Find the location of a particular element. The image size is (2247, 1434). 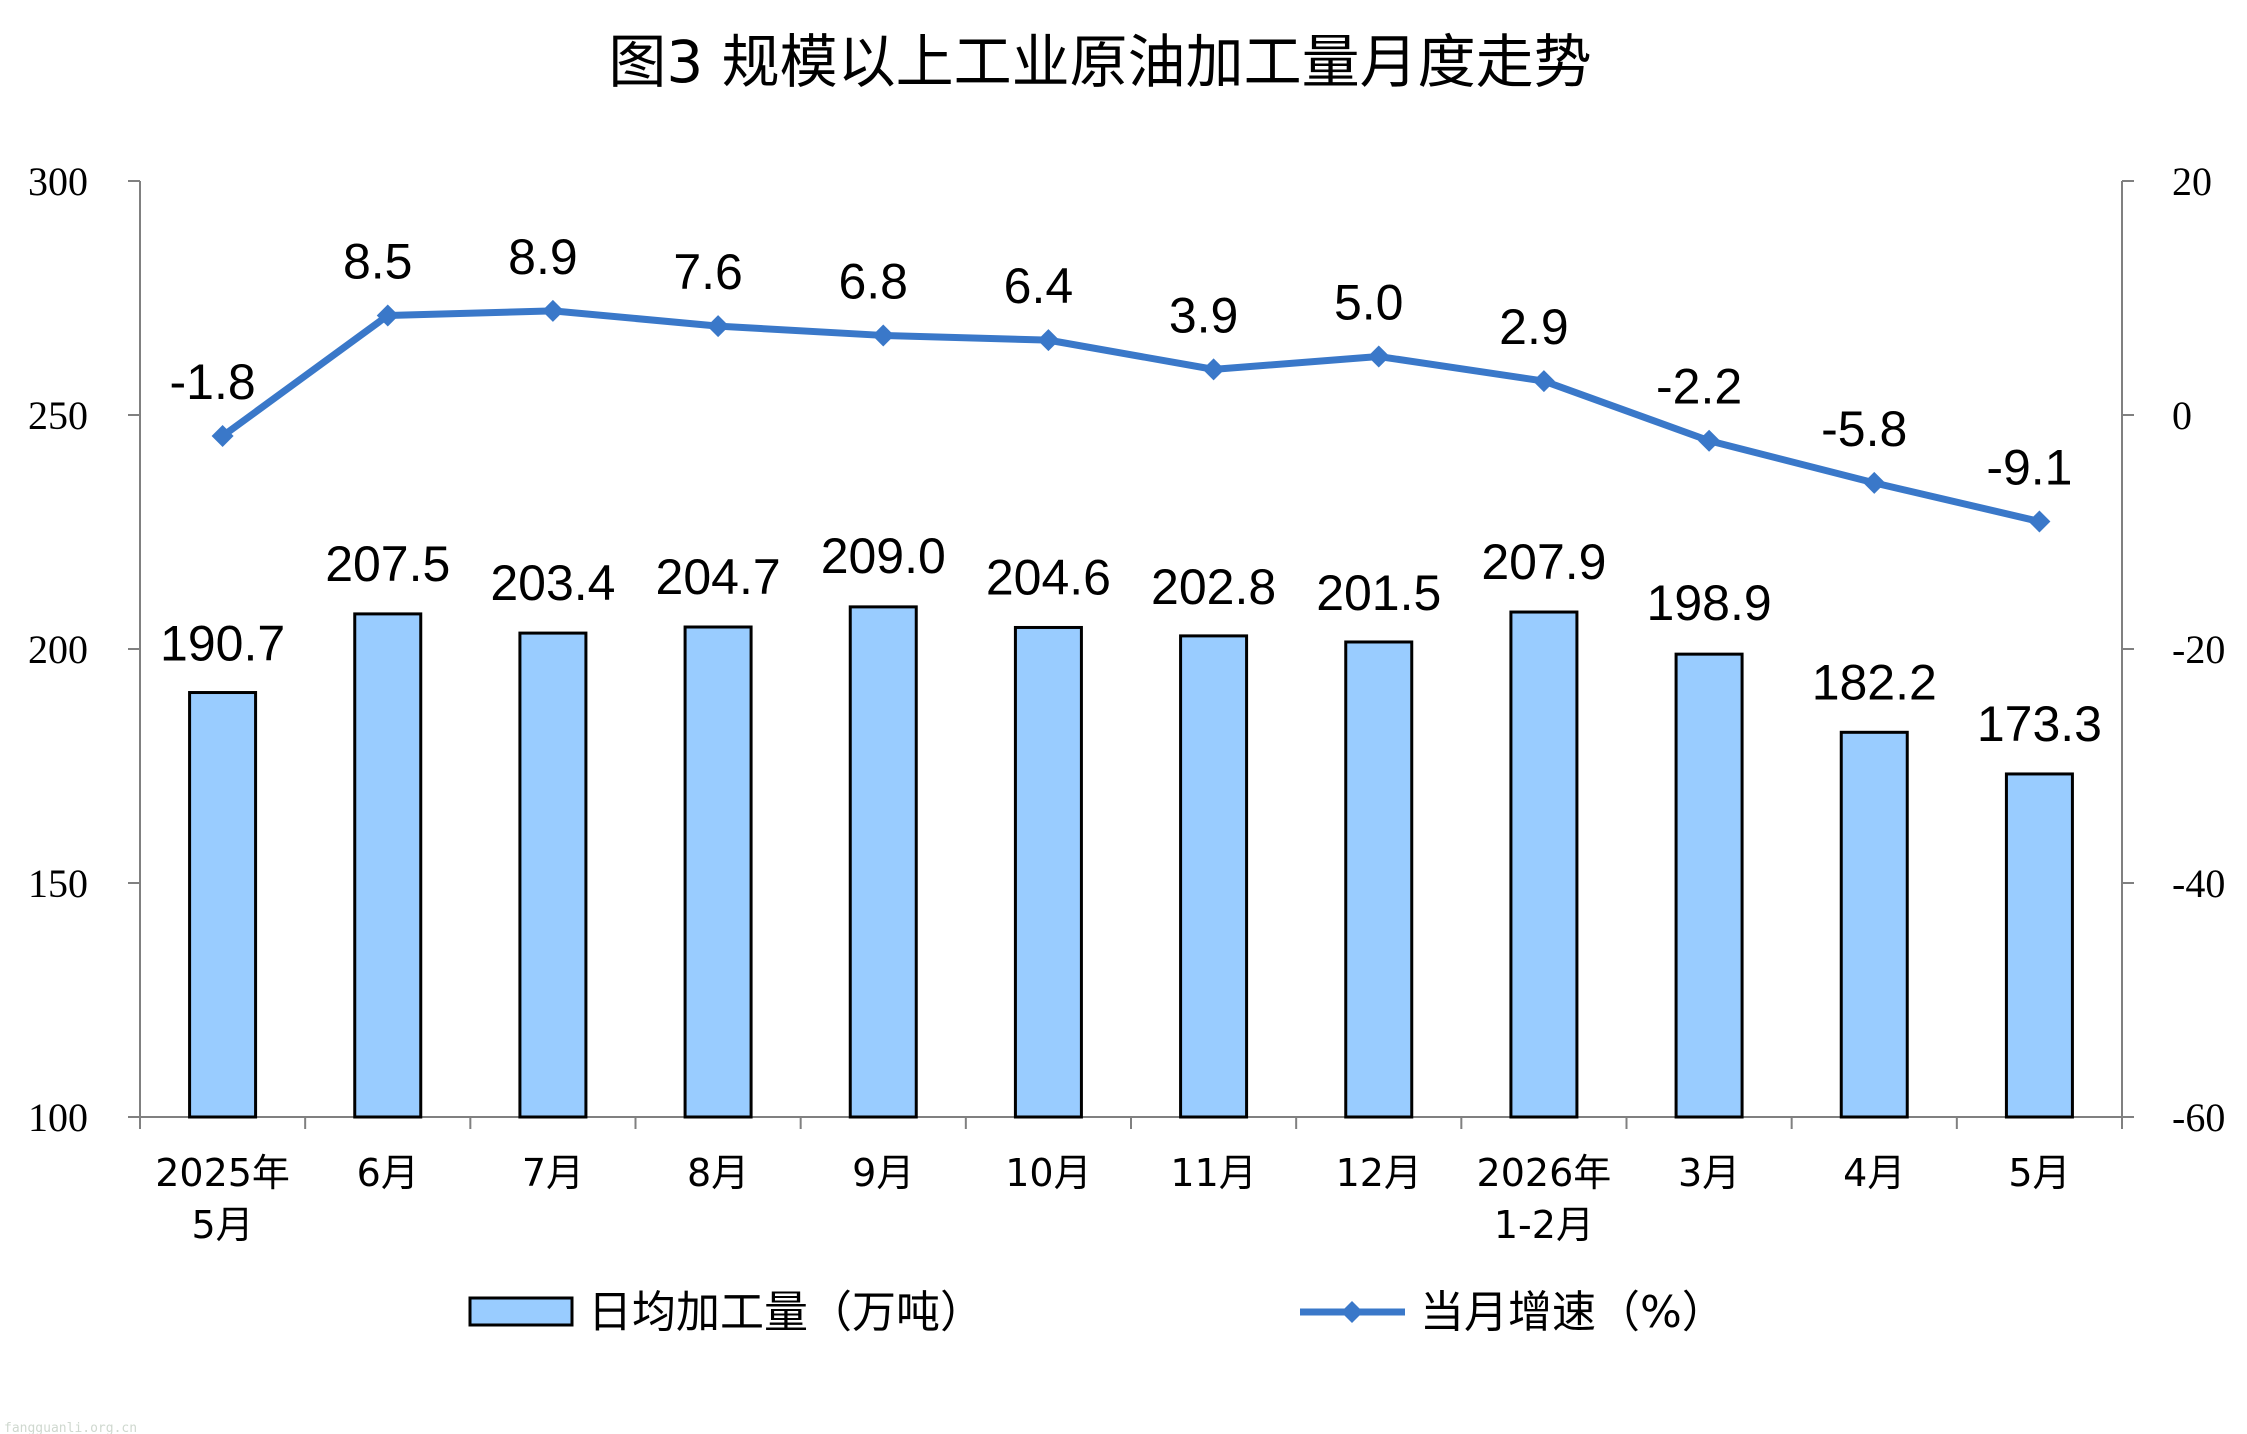

bar-value-label: 207.9 is located at coordinates (1543, 562).